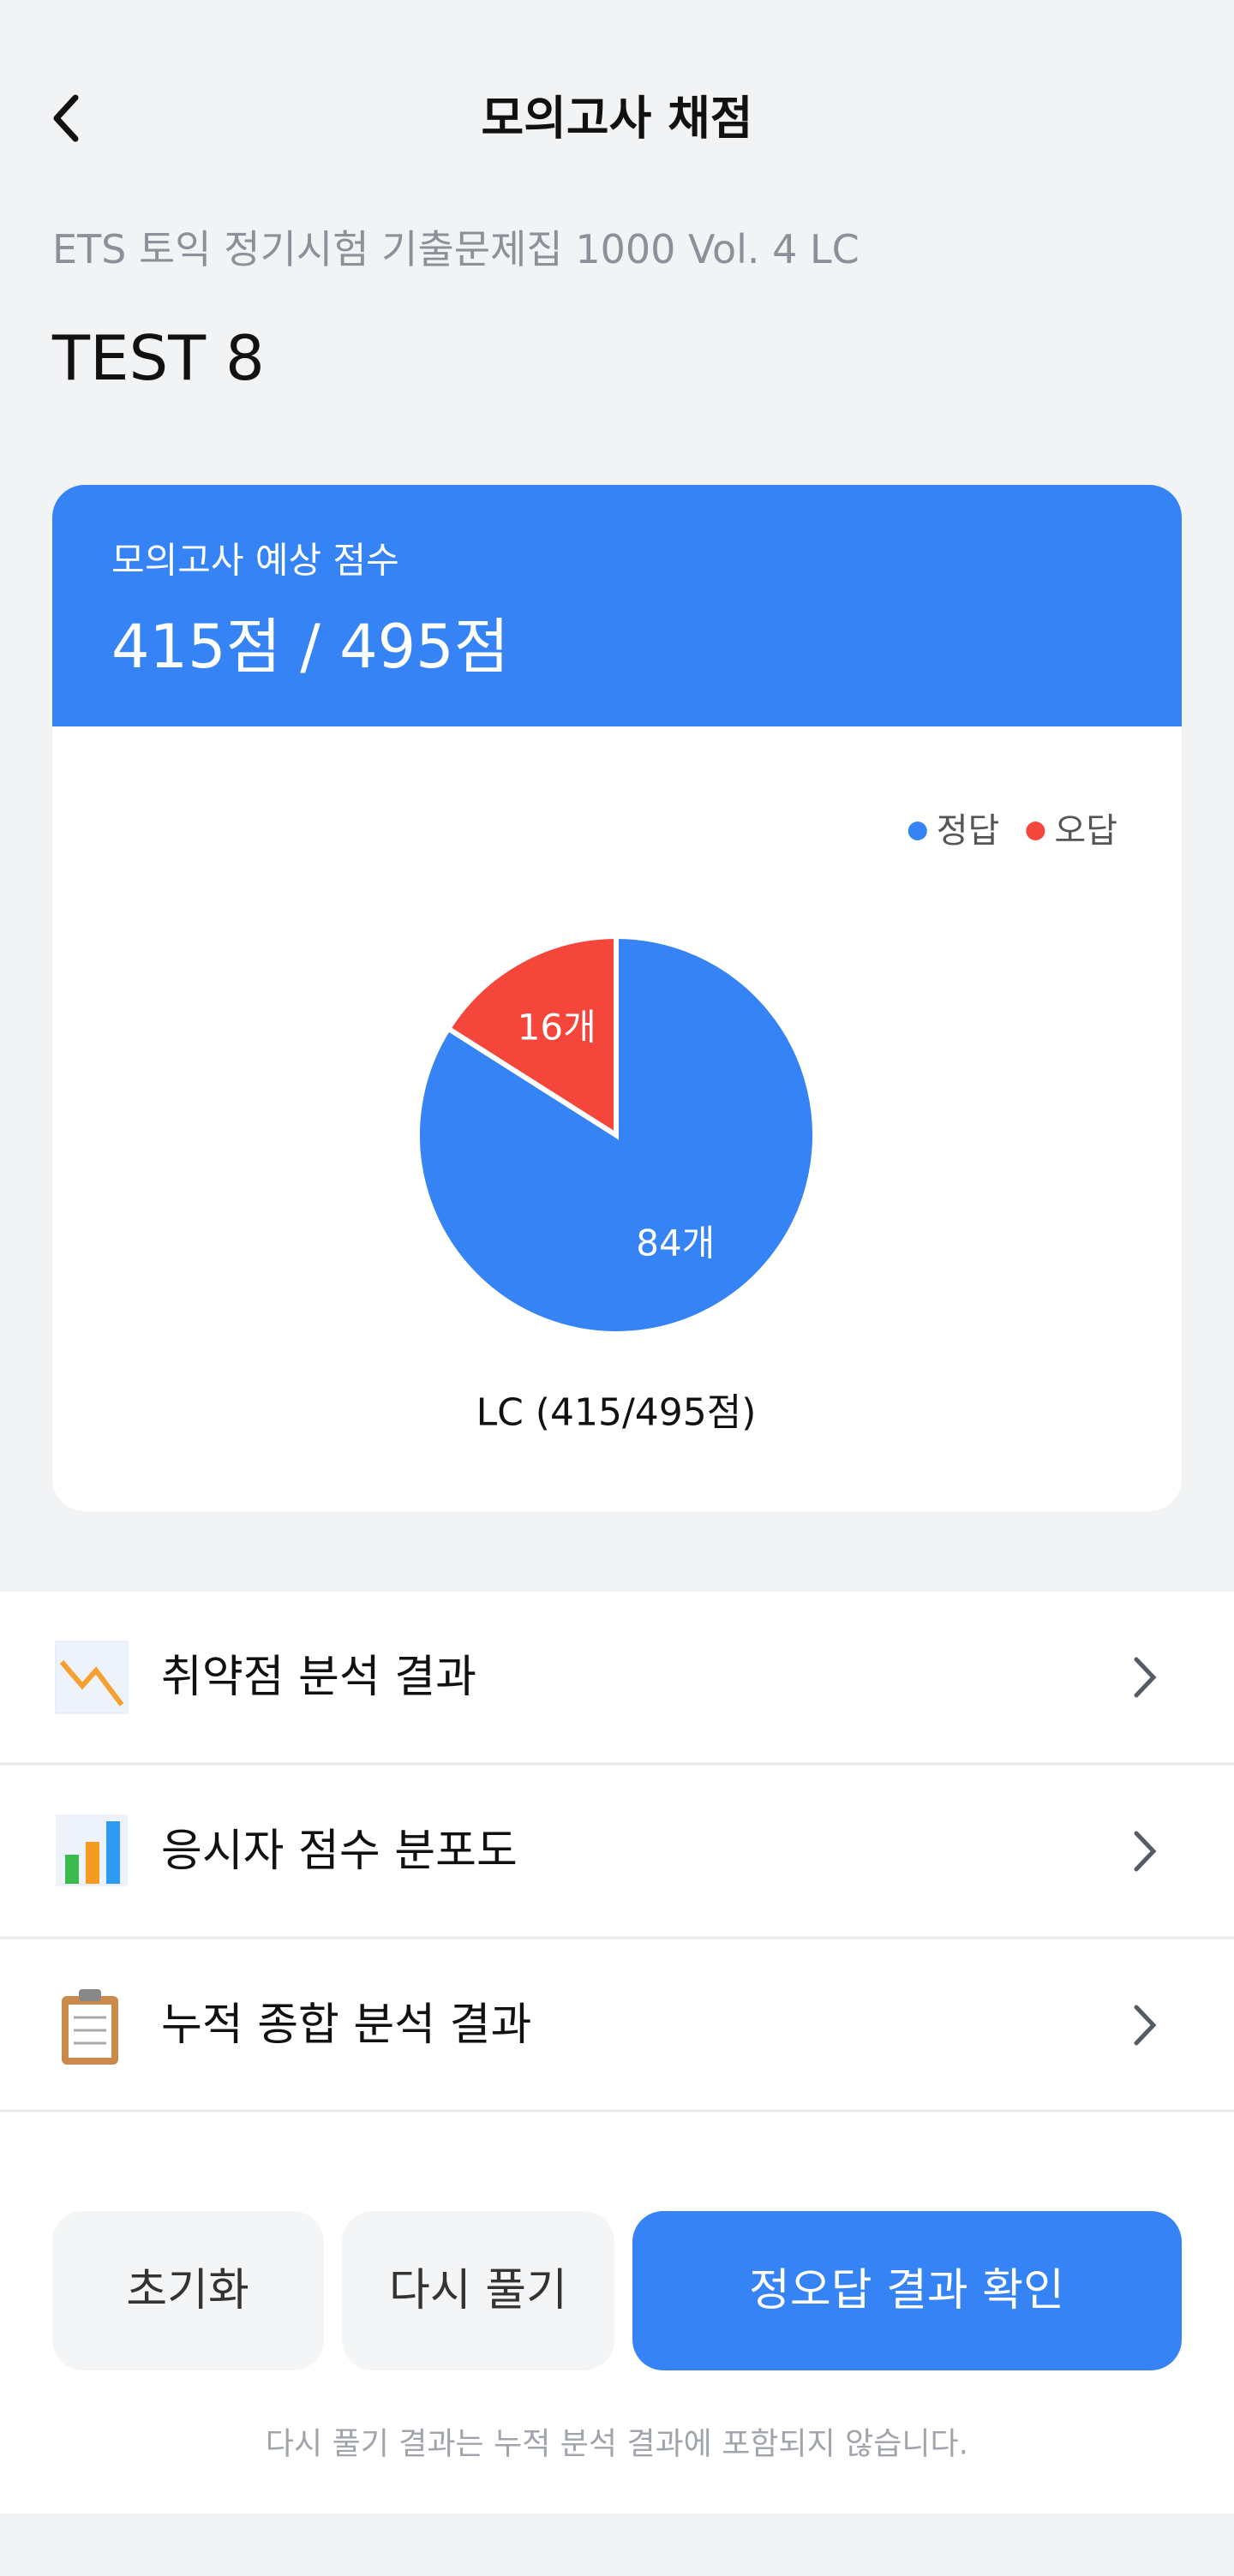  Describe the element at coordinates (606, 1850) in the screenshot. I see `menu-item: 응시자 점수 분포도` at that location.